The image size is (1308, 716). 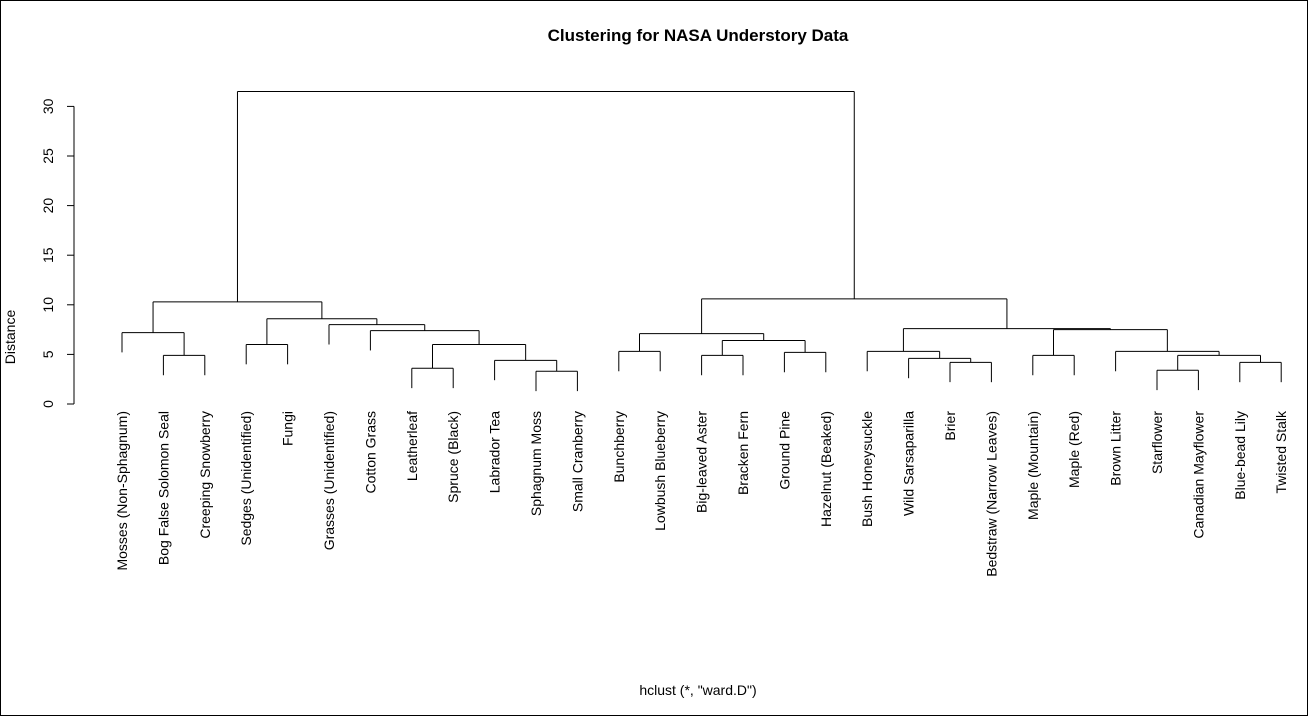 I want to click on leaf-label: Wild Sarsaparilla, so click(x=909, y=463).